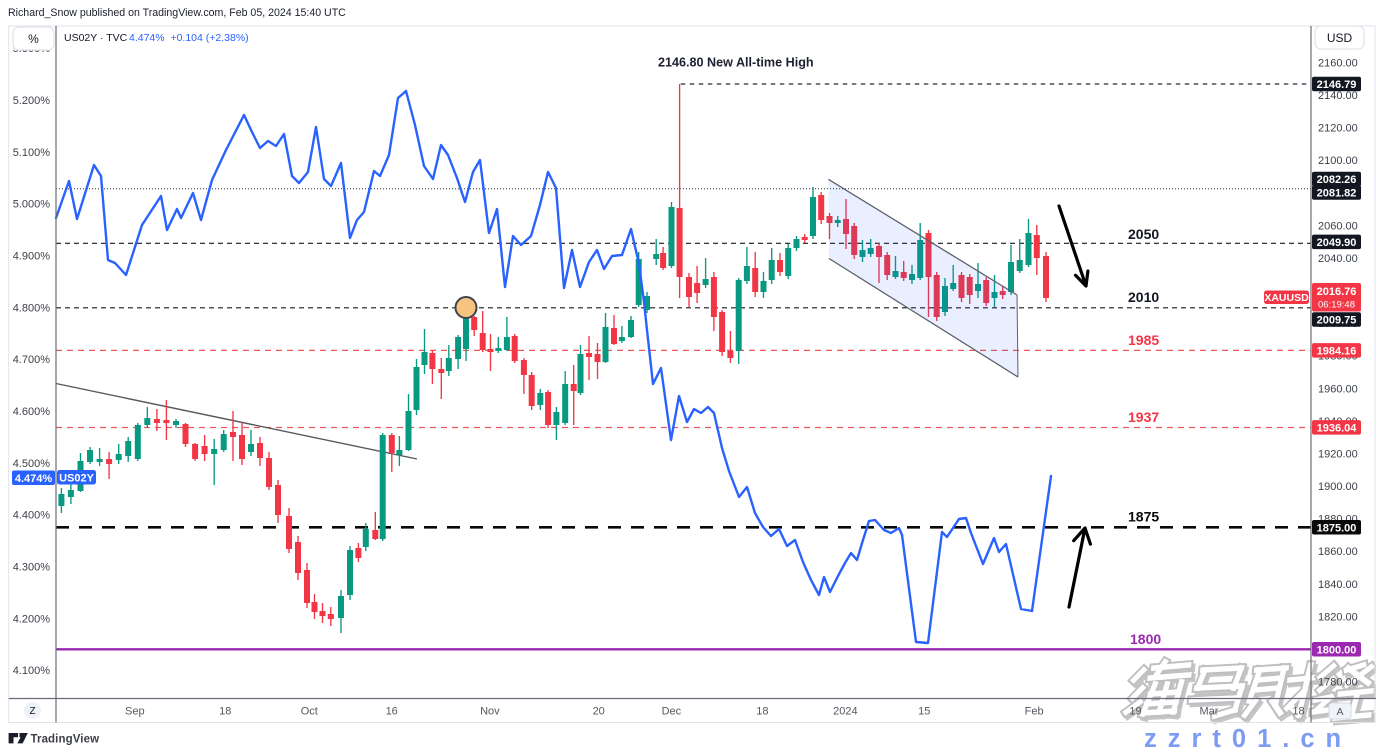 Image resolution: width=1376 pixels, height=754 pixels. I want to click on svg-text: A, so click(1339, 712).